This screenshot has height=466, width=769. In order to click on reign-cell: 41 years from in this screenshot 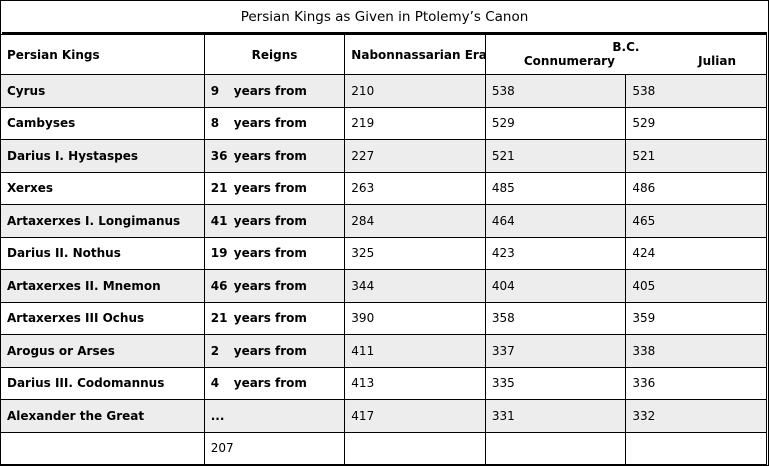, I will do `click(274, 221)`.